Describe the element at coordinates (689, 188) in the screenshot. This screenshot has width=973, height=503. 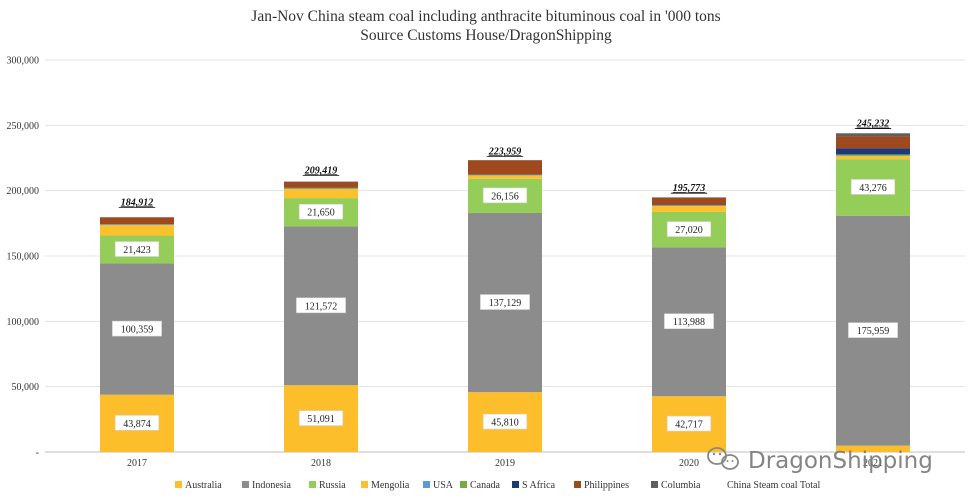
I see `total-label: 195,773` at that location.